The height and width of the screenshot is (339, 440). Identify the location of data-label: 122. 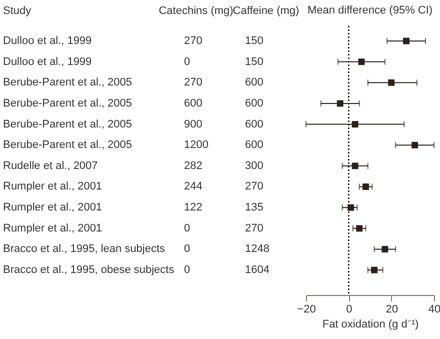
(193, 208).